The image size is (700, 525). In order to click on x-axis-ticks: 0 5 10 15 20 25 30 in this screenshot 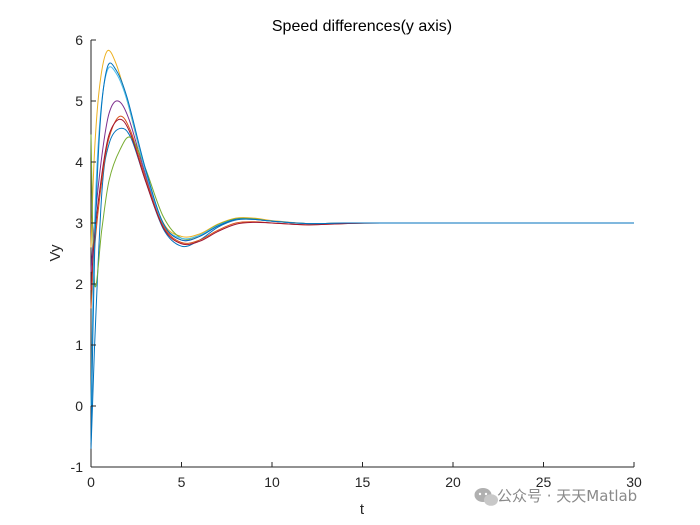, I will do `click(364, 476)`.